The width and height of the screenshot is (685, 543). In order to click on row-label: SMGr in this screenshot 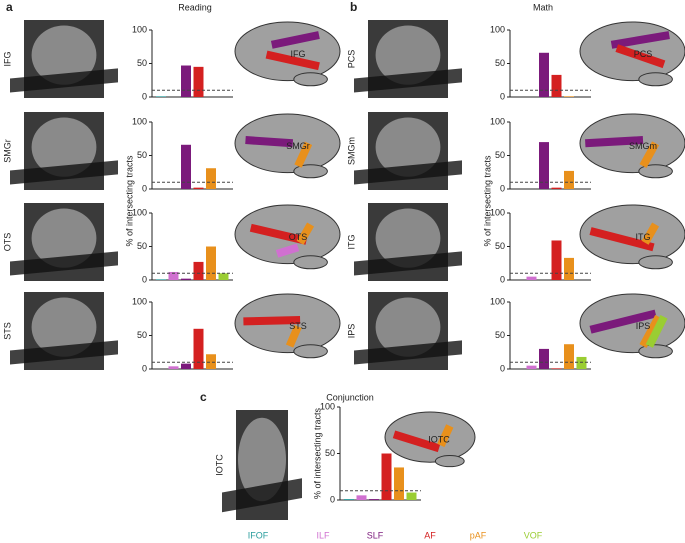, I will do `click(7, 151)`.